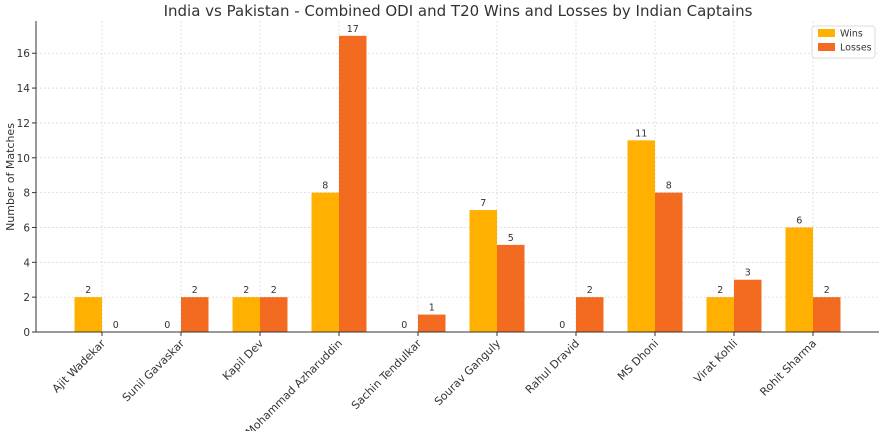 Image resolution: width=879 pixels, height=431 pixels. What do you see at coordinates (826, 47) in the screenshot?
I see `legend-swatch-losses` at bounding box center [826, 47].